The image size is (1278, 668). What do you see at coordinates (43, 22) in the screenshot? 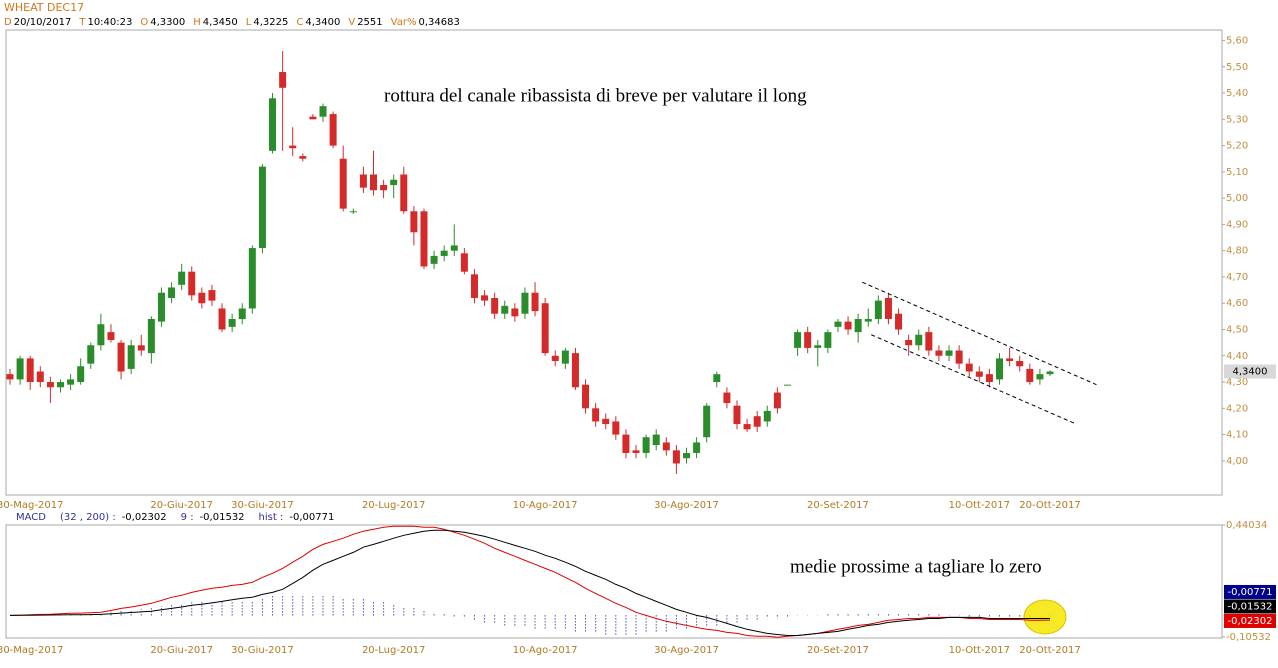
I see `info-value: 20/10/2017` at bounding box center [43, 22].